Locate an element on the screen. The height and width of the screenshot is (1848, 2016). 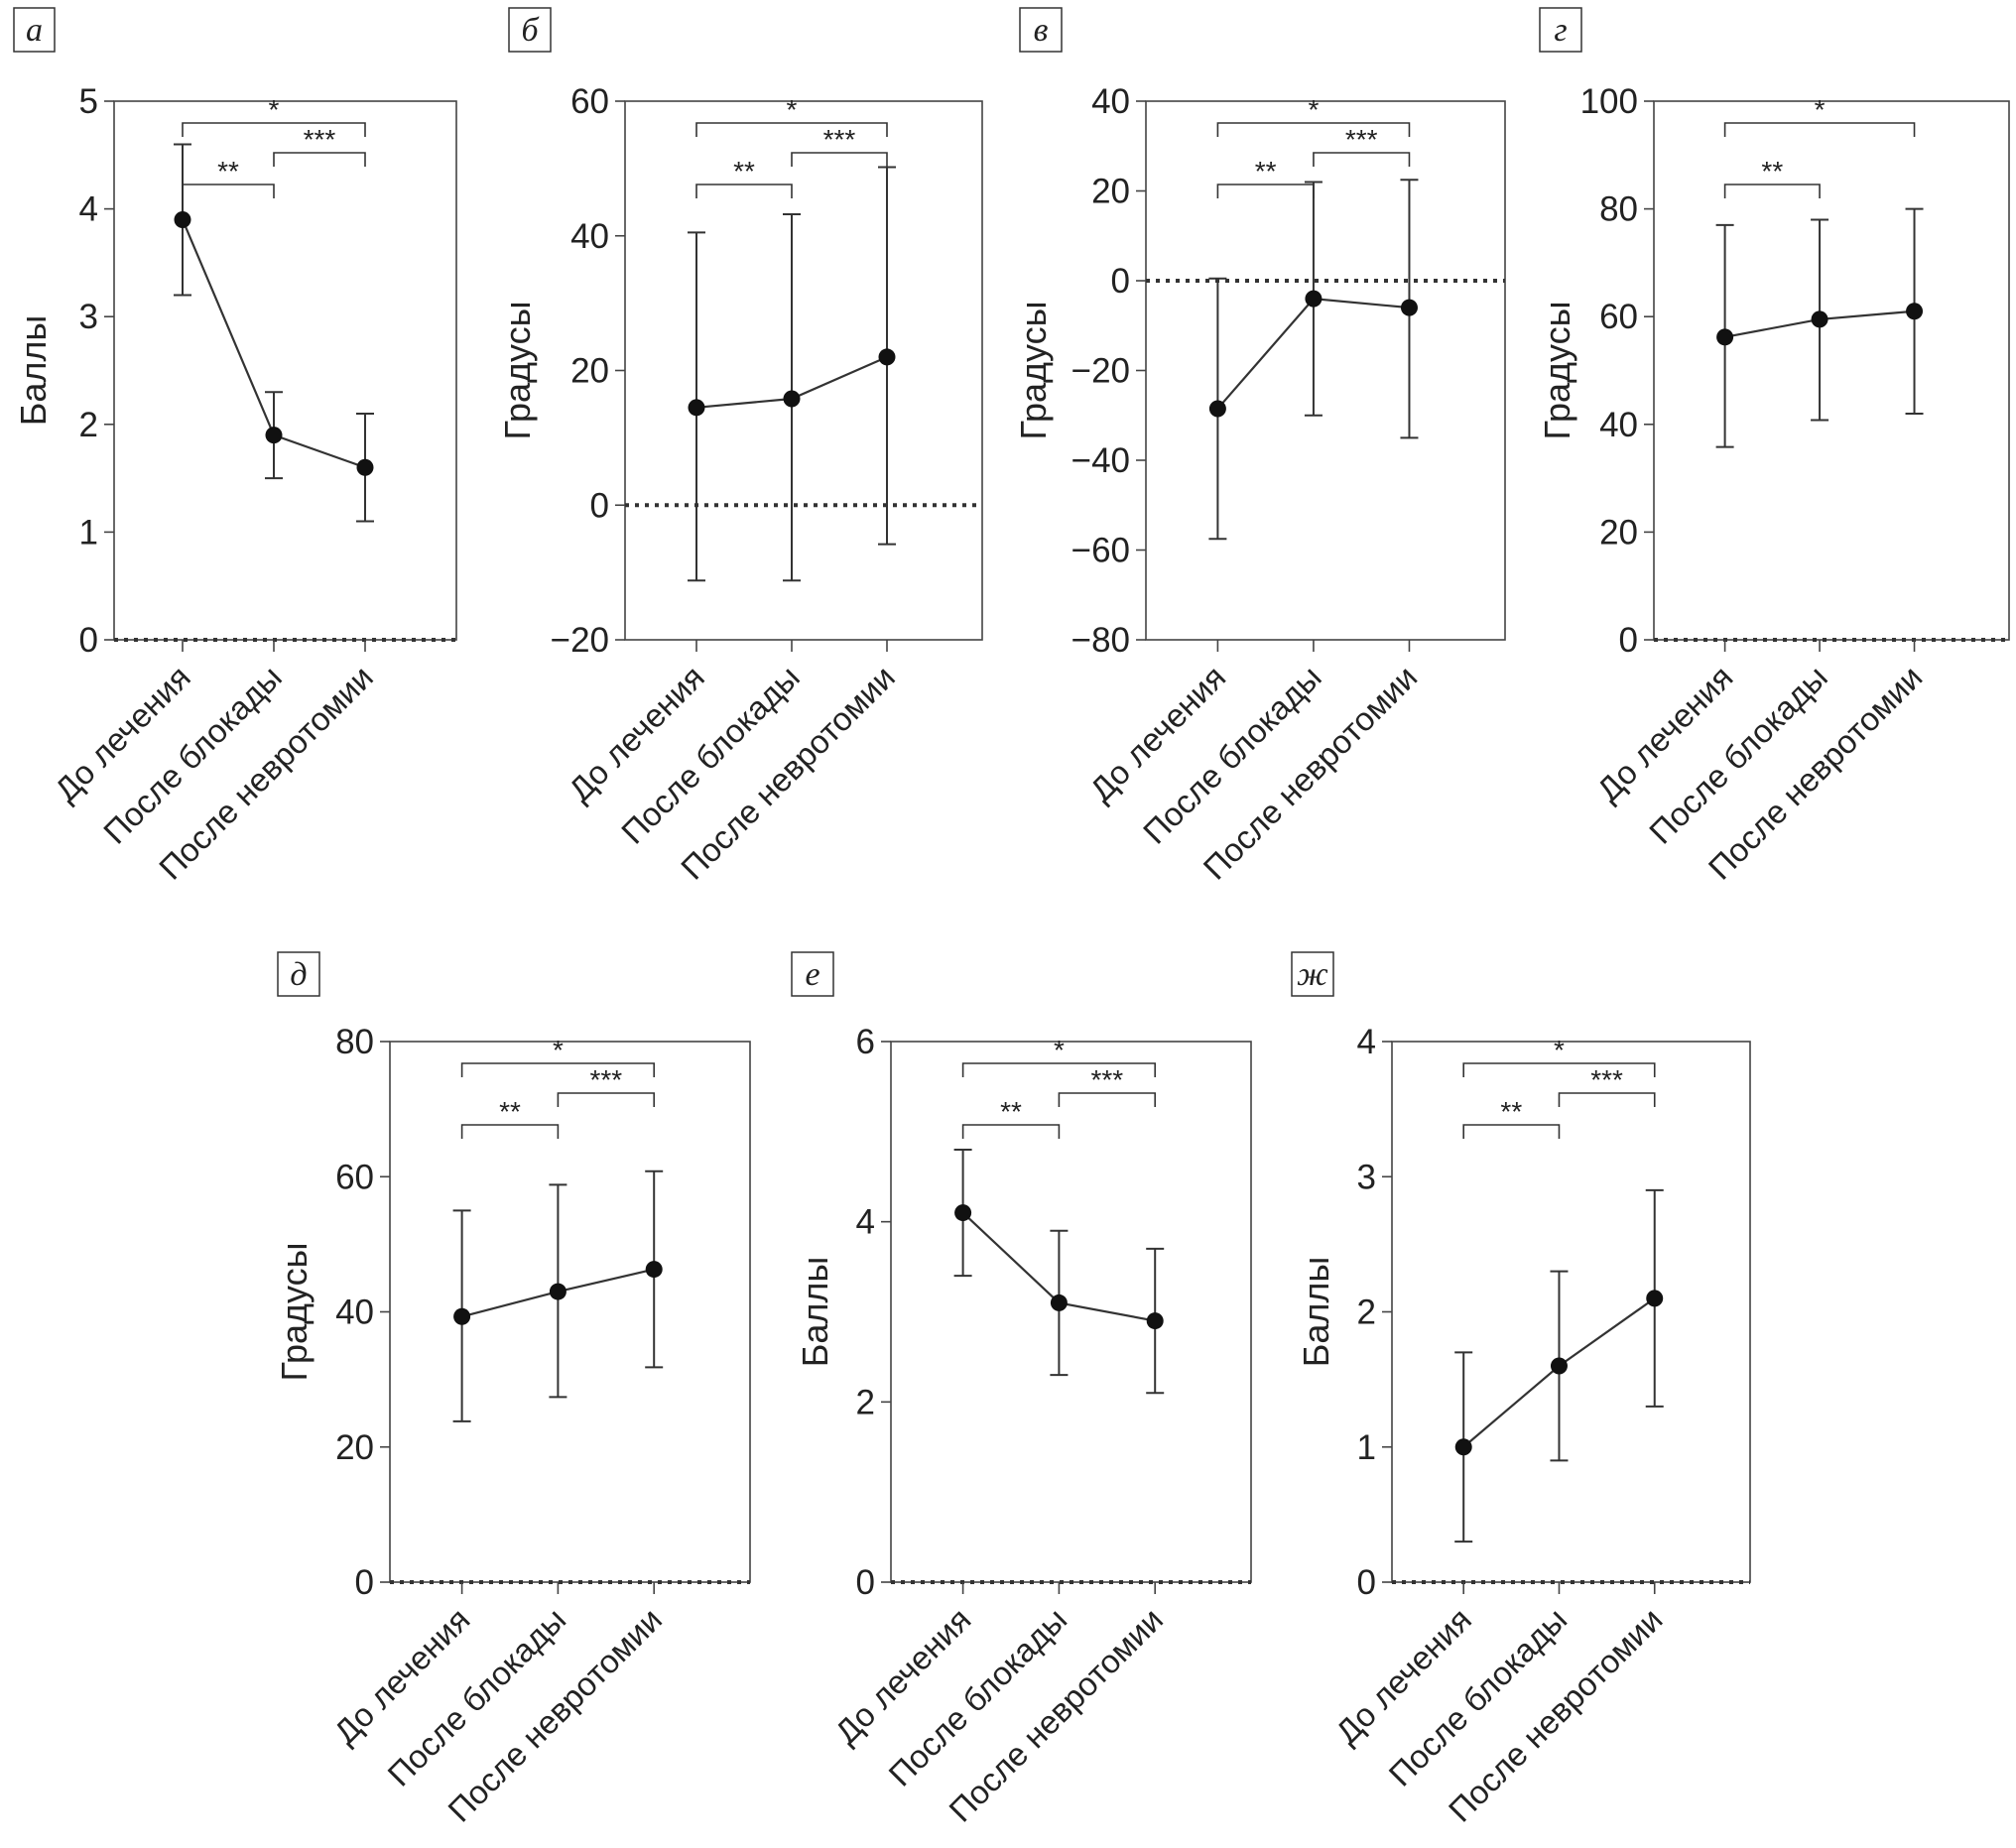
panel-4-significance-label: * is located at coordinates (1820, 109).